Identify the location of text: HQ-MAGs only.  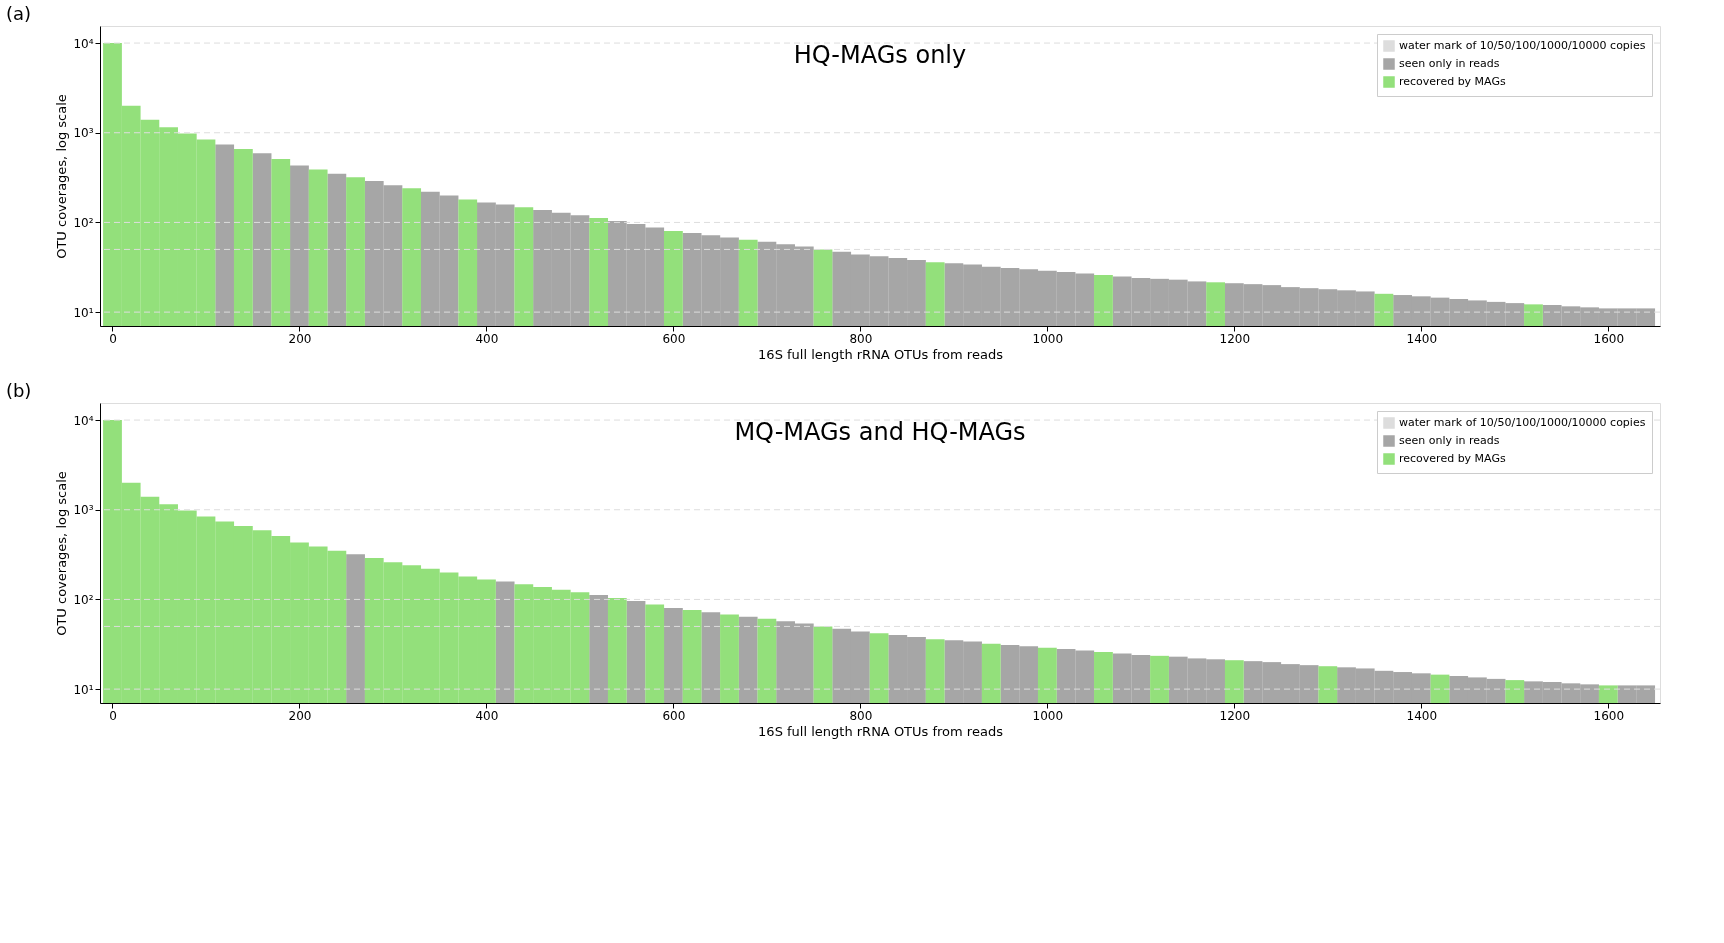
(880, 55).